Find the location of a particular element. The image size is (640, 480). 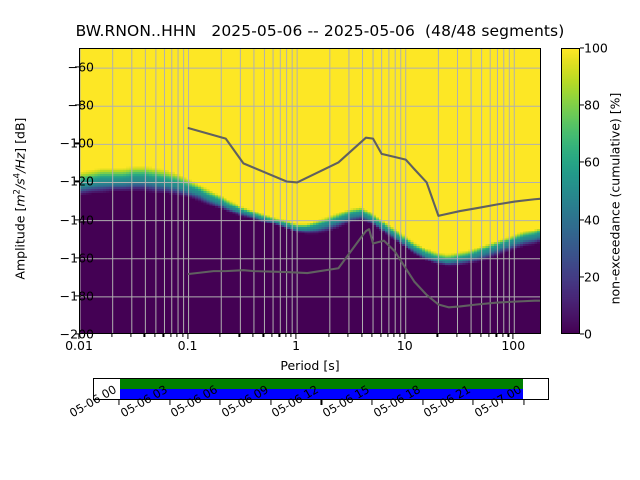

colorbar-tick-label: 80 is located at coordinates (592, 105).